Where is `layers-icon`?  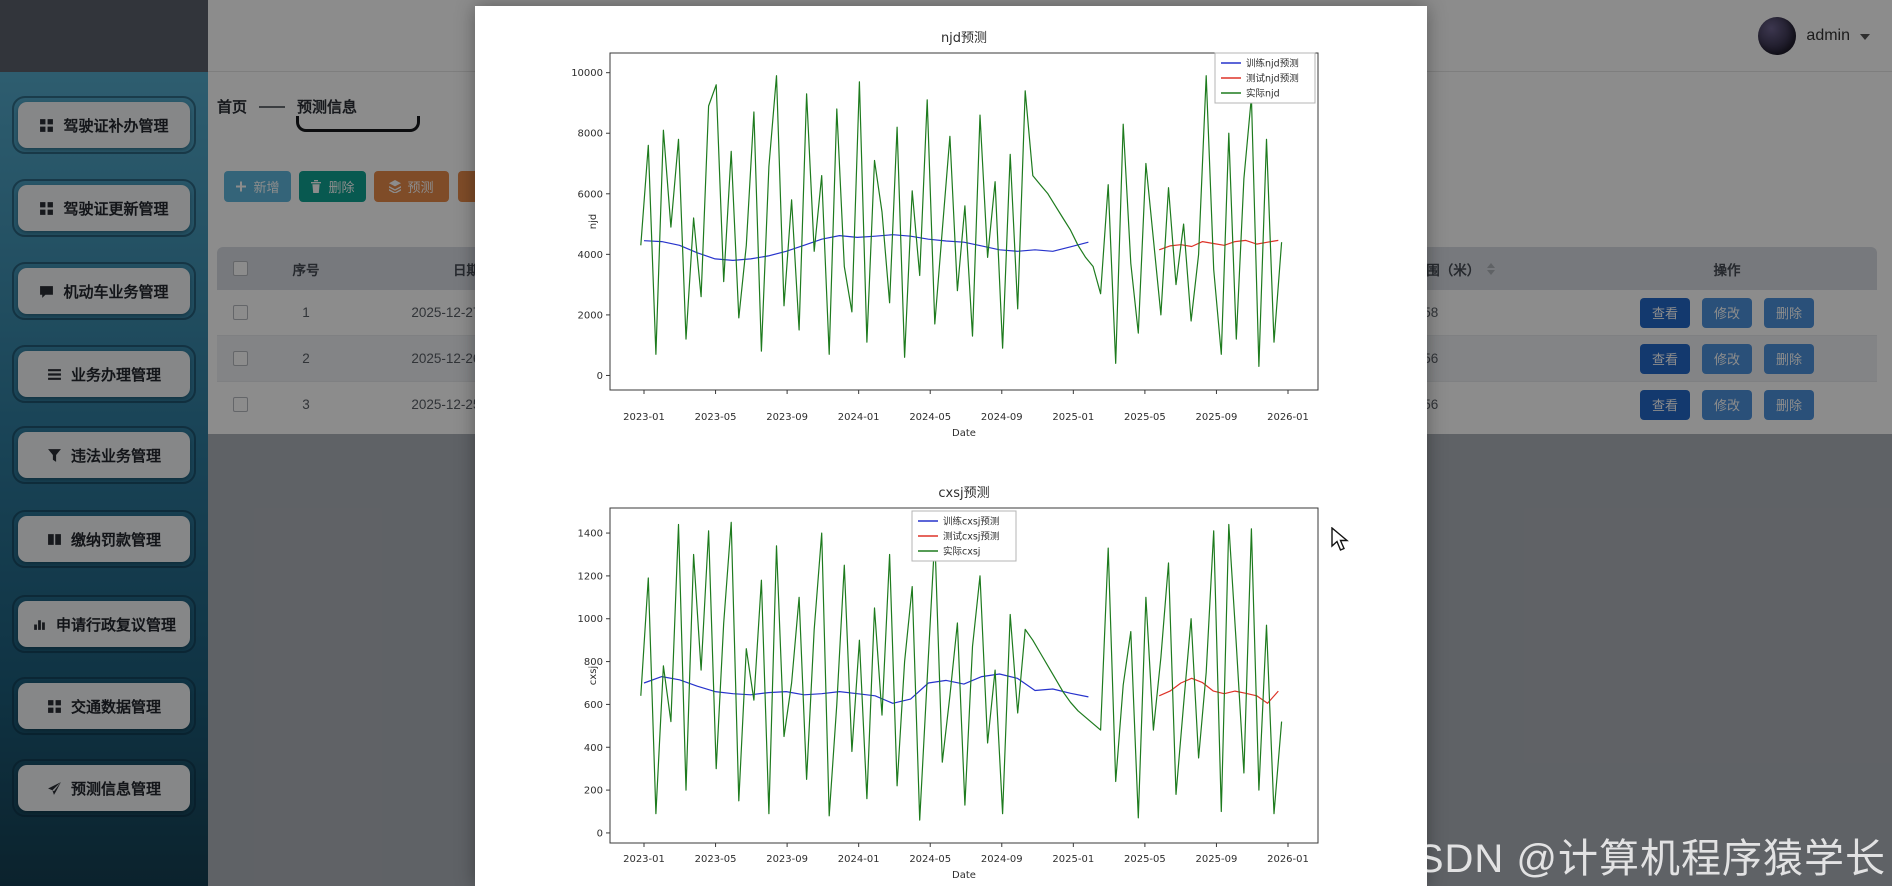
layers-icon is located at coordinates (395, 186).